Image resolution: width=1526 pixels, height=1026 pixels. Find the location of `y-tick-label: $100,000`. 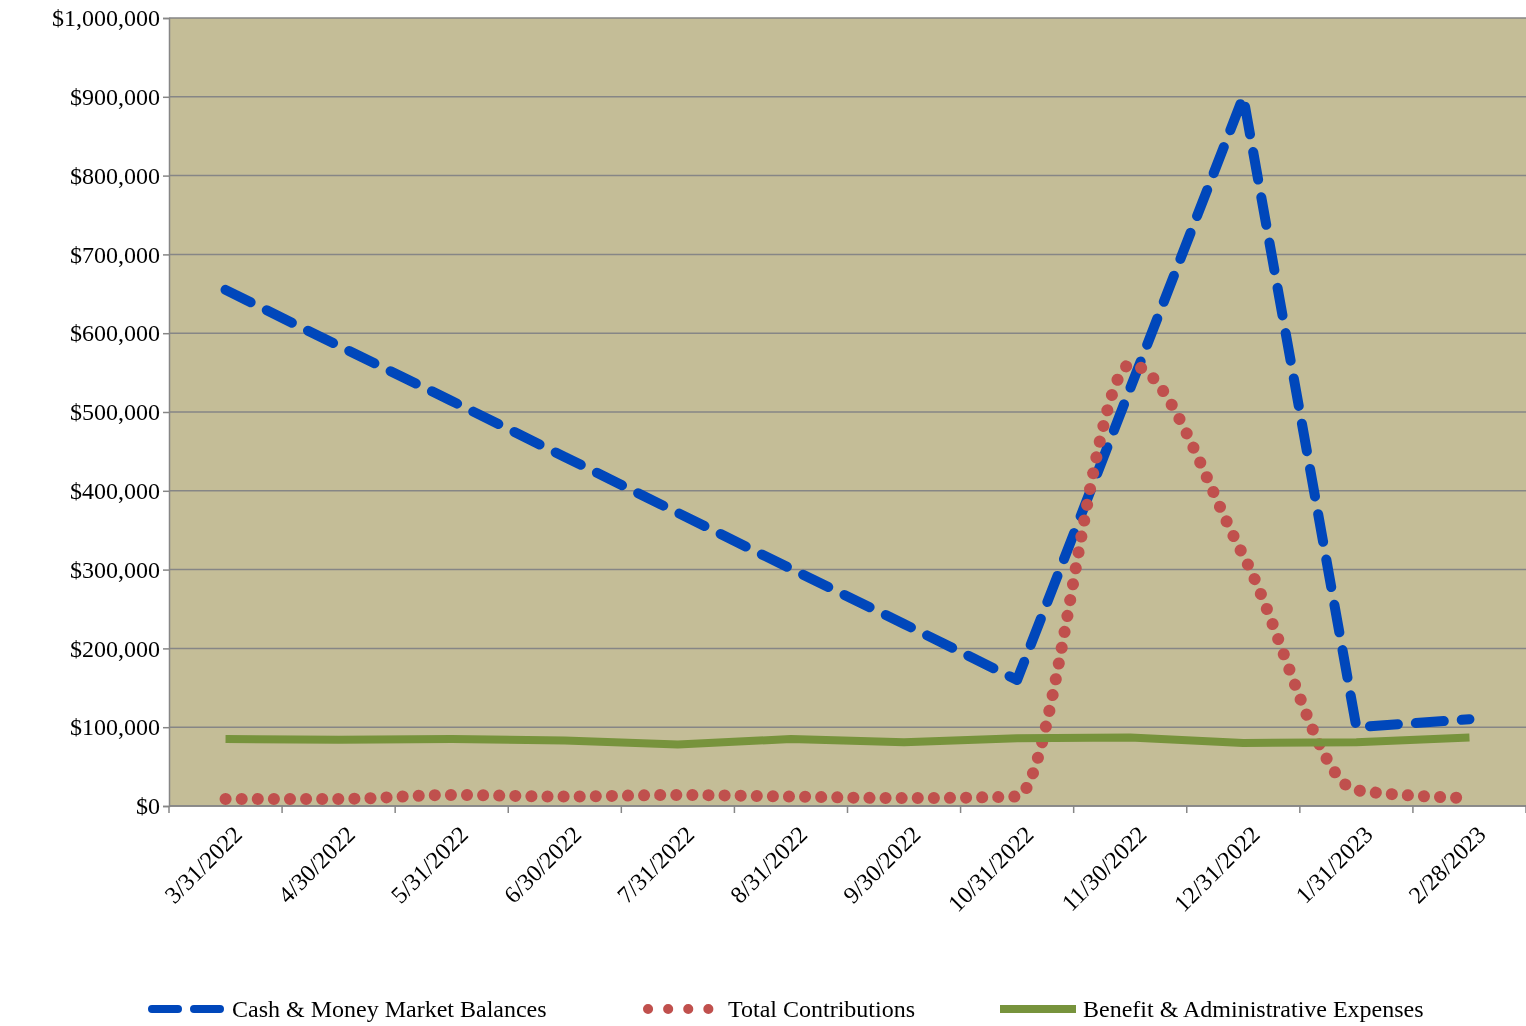

y-tick-label: $100,000 is located at coordinates (115, 727).